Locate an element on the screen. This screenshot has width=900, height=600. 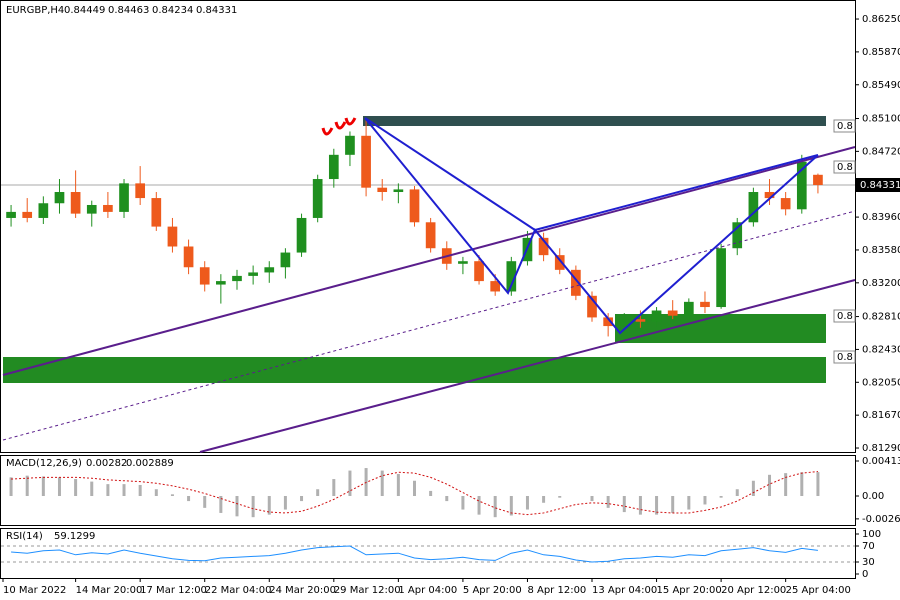
y-tick-label: 0.83960 is located at coordinates (881, 217).